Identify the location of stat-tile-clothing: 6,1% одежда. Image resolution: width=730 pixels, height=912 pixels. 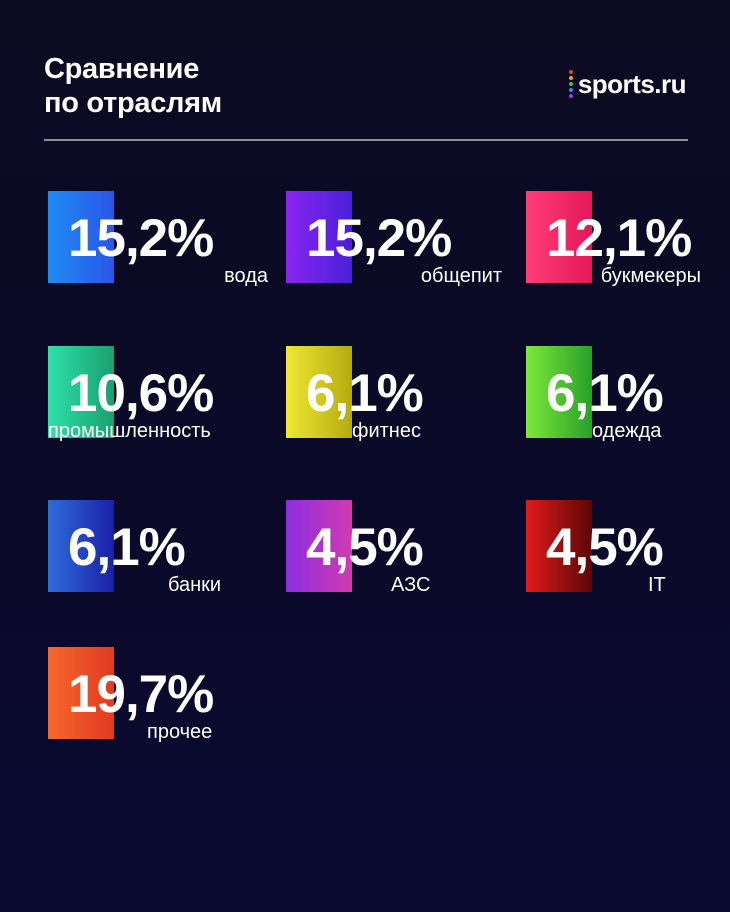
(628, 396).